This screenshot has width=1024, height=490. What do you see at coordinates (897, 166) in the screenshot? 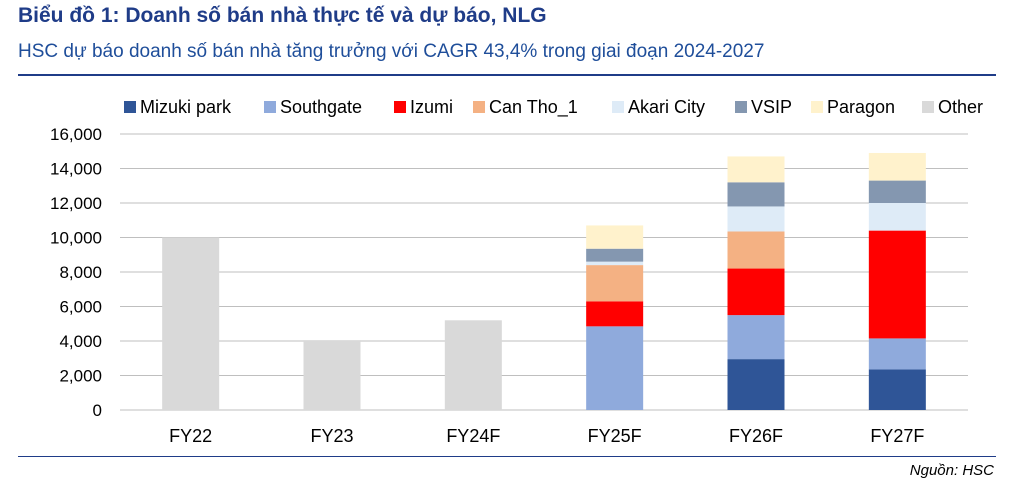
I see `bar-segment-paragon-fy27f` at bounding box center [897, 166].